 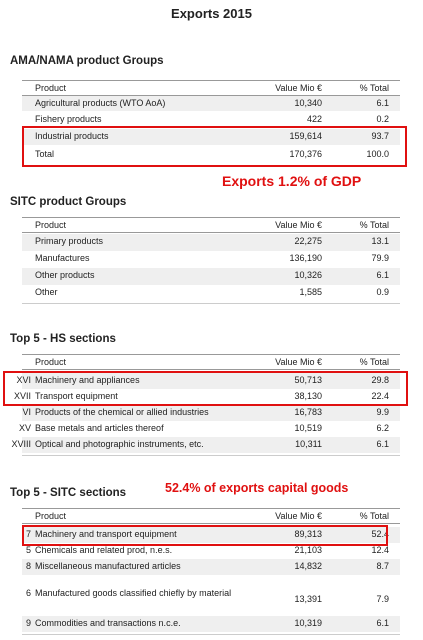 What do you see at coordinates (292, 181) in the screenshot?
I see `annotation: Exports 1.2% of GDP` at bounding box center [292, 181].